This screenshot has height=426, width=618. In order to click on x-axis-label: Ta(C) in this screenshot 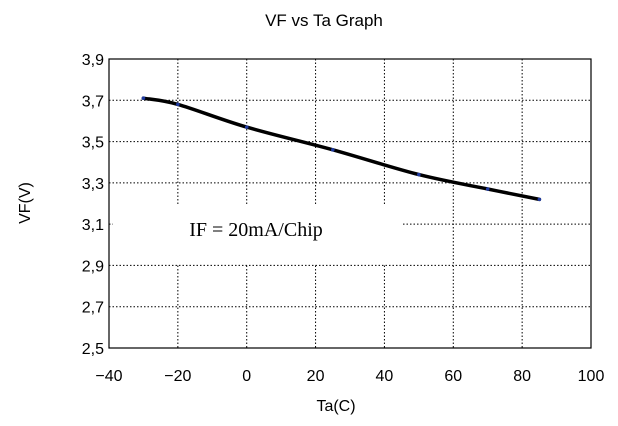, I will do `click(335, 406)`.